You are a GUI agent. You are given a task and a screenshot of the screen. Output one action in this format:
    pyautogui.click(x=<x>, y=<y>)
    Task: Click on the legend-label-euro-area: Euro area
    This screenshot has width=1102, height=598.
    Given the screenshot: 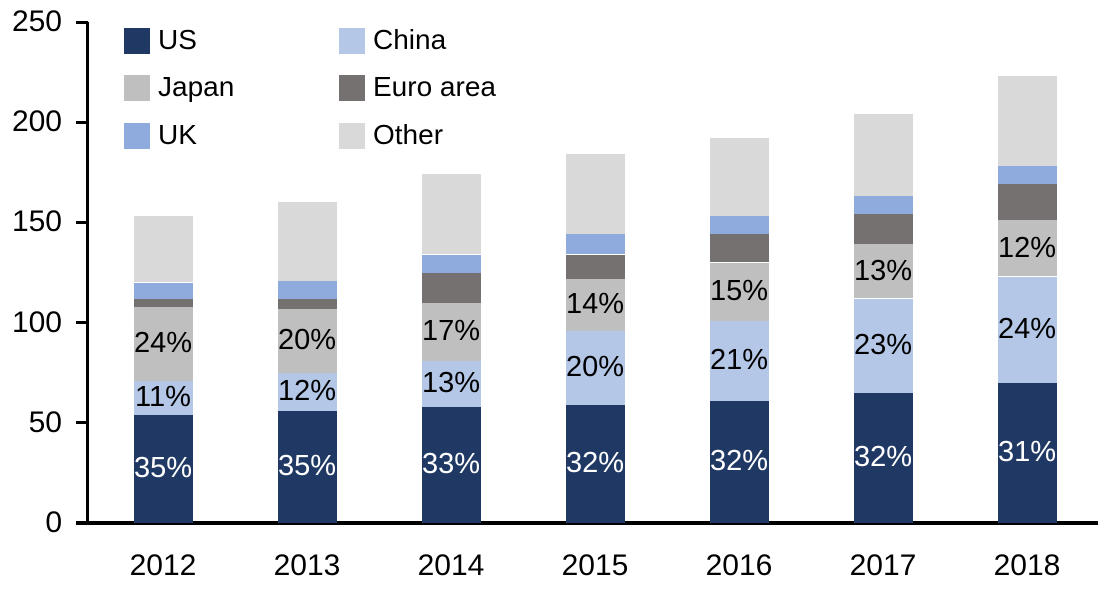 What is the action you would take?
    pyautogui.click(x=434, y=86)
    